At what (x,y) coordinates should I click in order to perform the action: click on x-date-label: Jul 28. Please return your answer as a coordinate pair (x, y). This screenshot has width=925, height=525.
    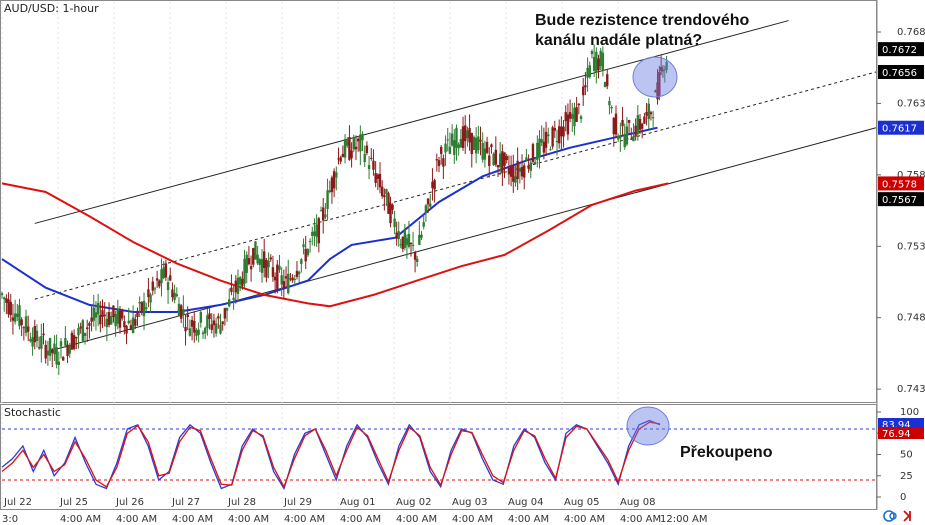
    Looking at the image, I should click on (241, 502).